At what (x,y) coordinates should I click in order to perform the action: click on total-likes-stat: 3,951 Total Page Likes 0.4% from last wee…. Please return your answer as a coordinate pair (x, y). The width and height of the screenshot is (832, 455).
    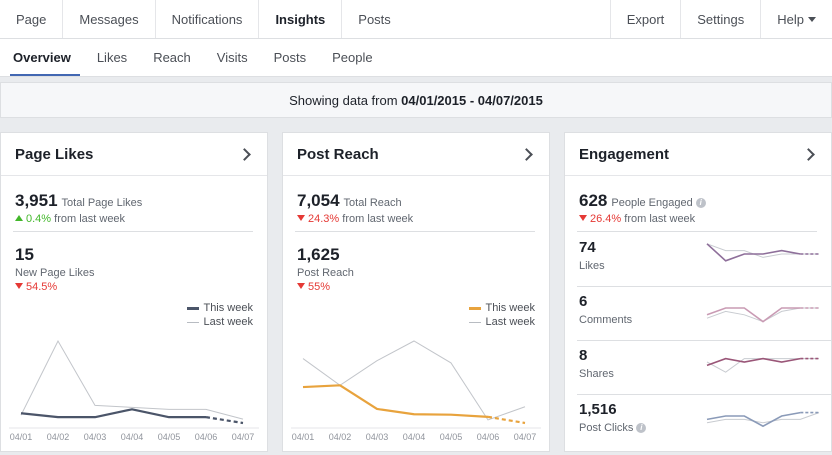
    Looking at the image, I should click on (78, 208).